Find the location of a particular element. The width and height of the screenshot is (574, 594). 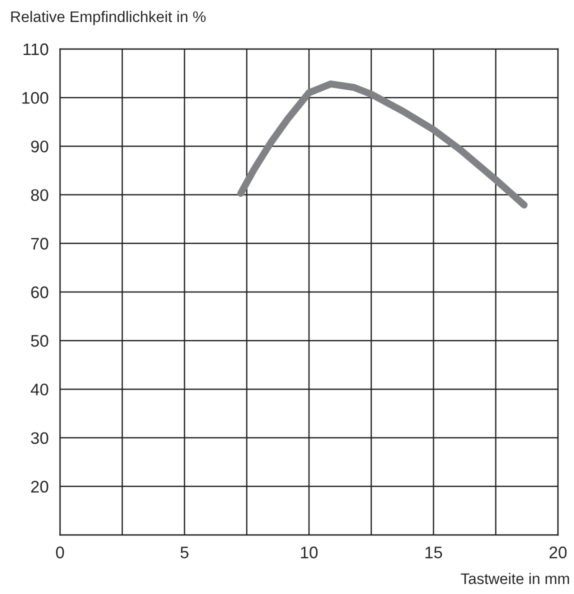

y-tick-label: 40 is located at coordinates (39, 390).